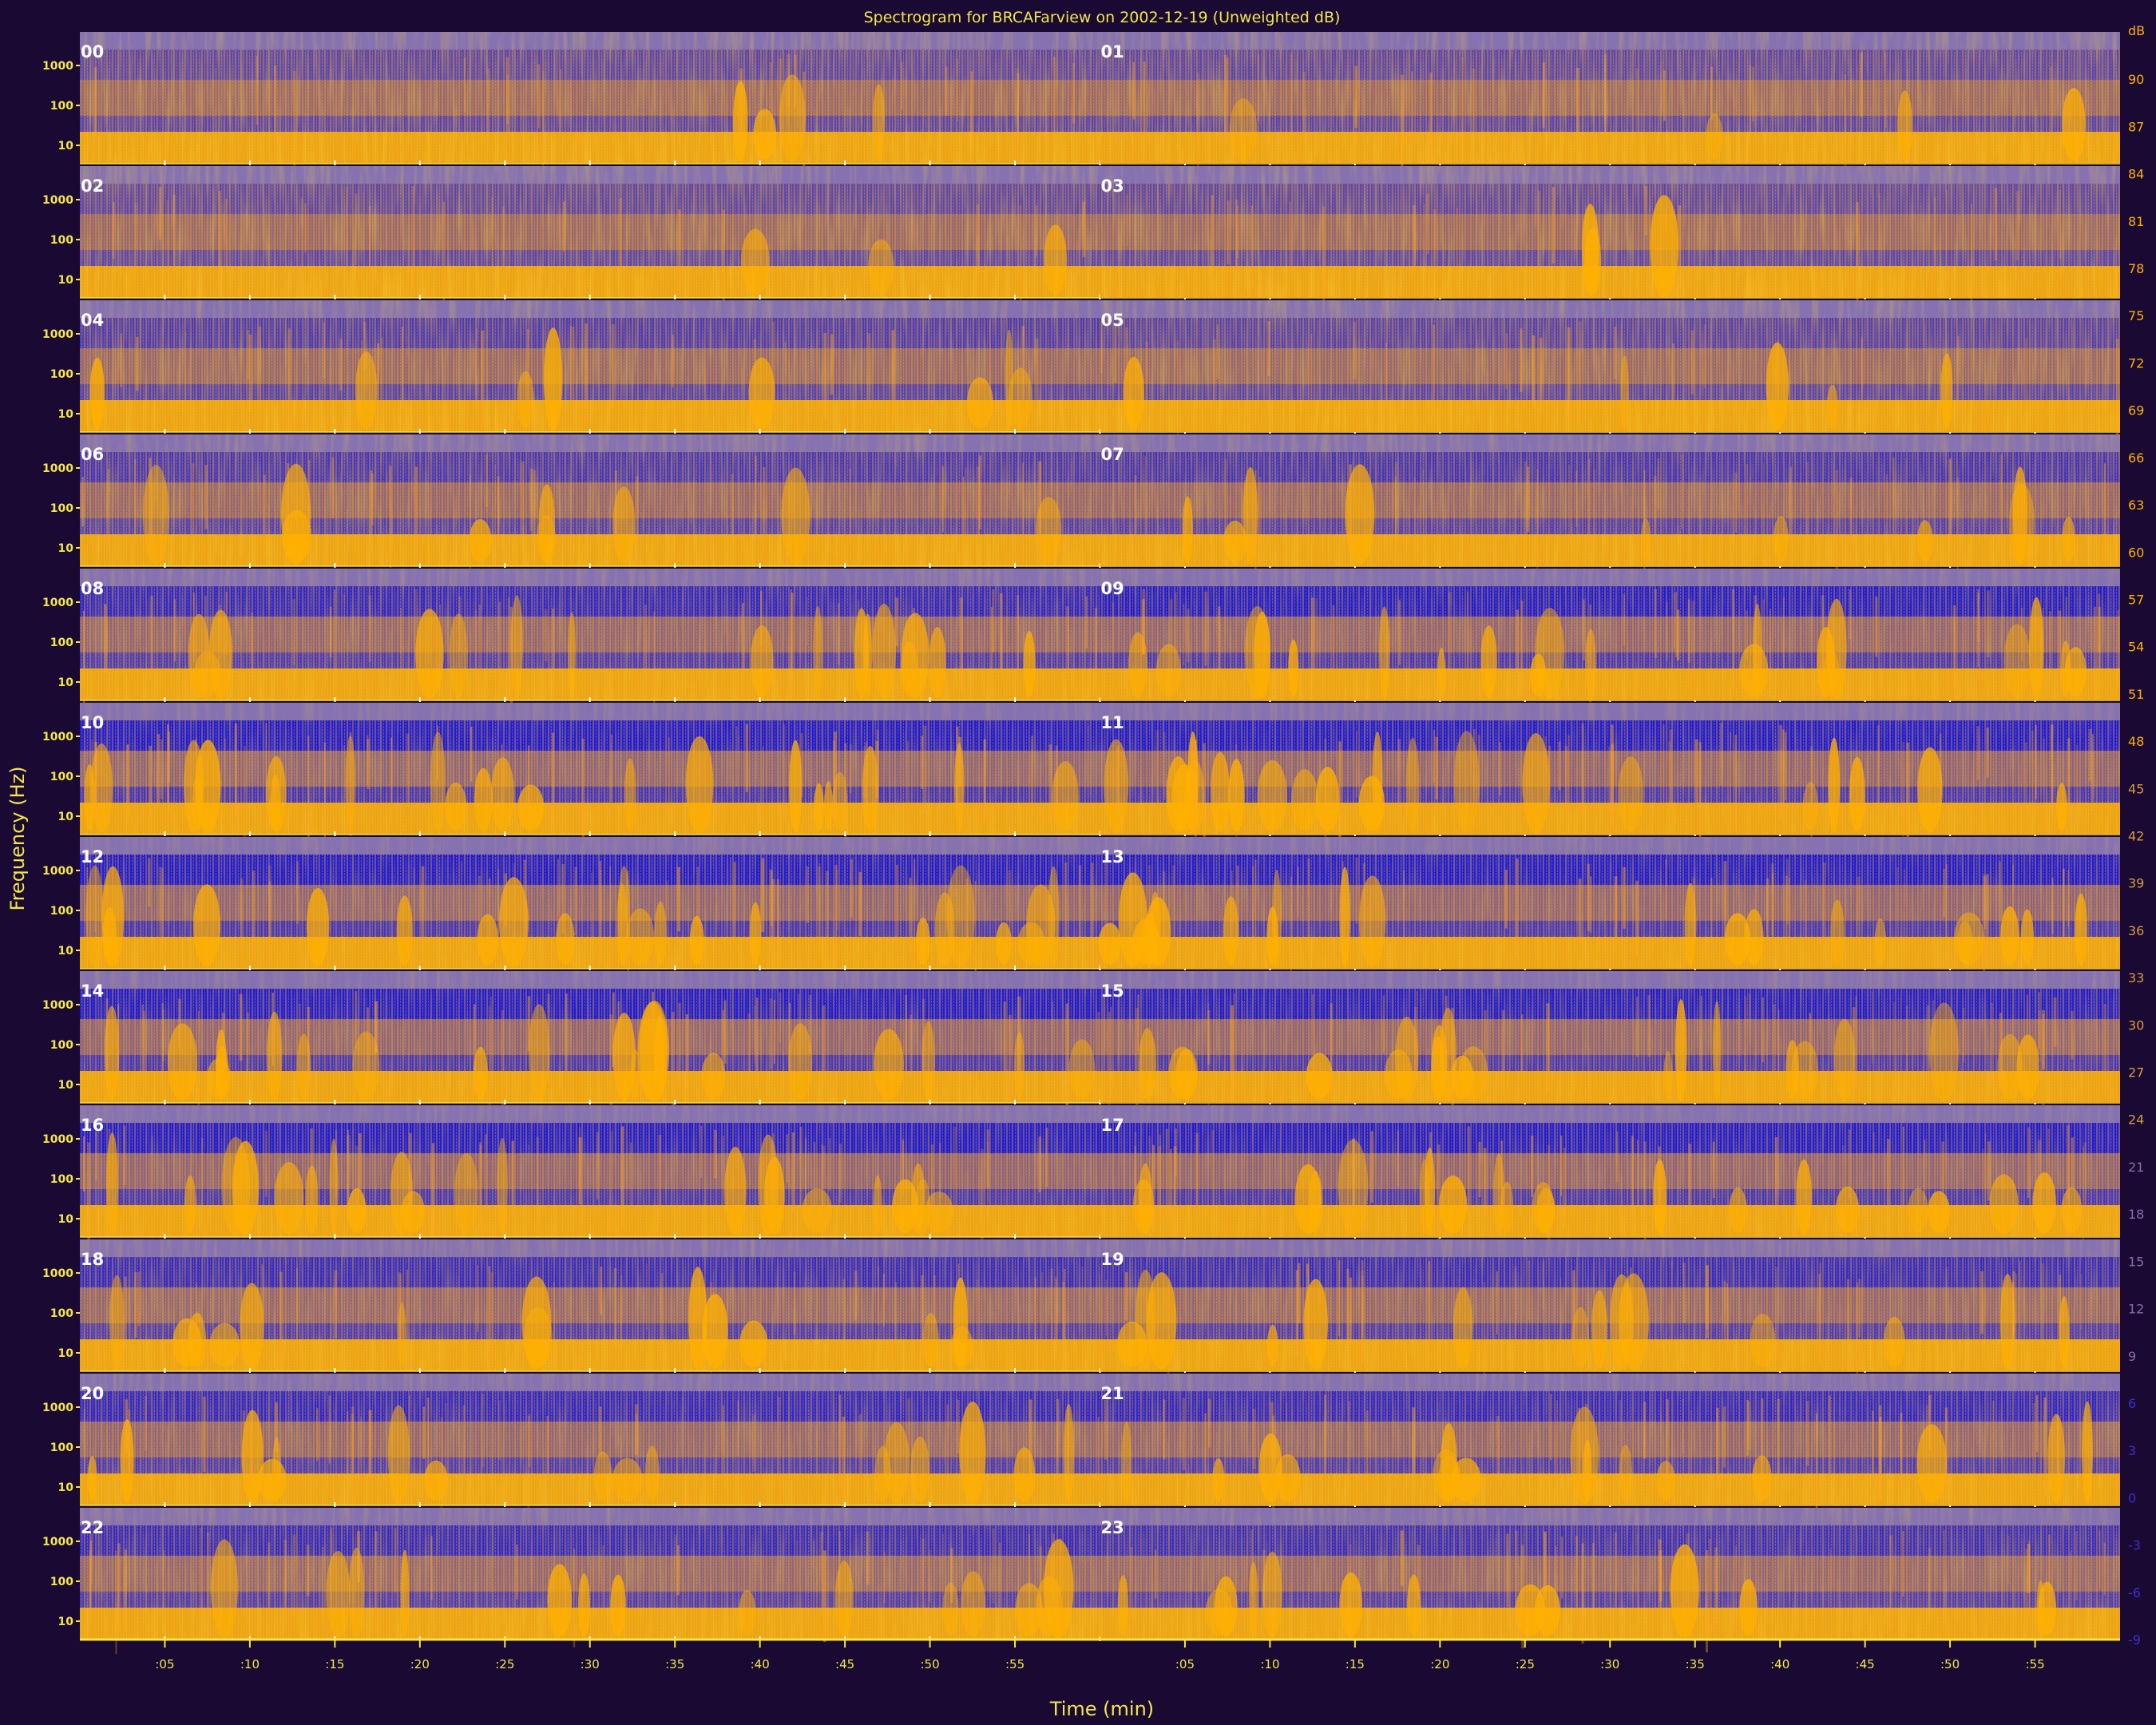 The height and width of the screenshot is (1725, 2156). Describe the element at coordinates (1610, 1041) in the screenshot. I see `panel-15: 15` at that location.